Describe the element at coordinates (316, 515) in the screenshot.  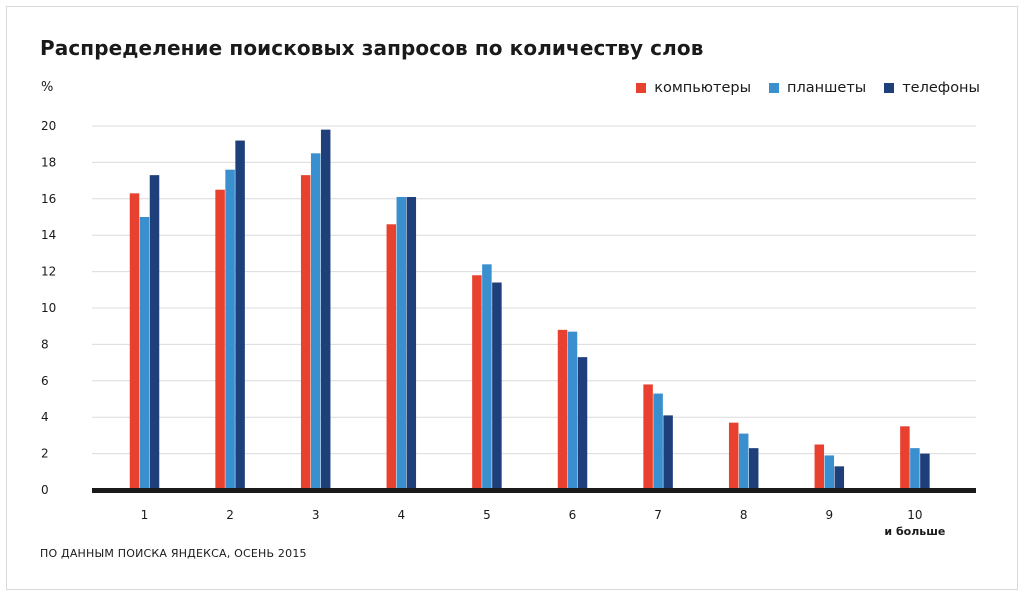
I see `x-tick-label-3: 3` at that location.